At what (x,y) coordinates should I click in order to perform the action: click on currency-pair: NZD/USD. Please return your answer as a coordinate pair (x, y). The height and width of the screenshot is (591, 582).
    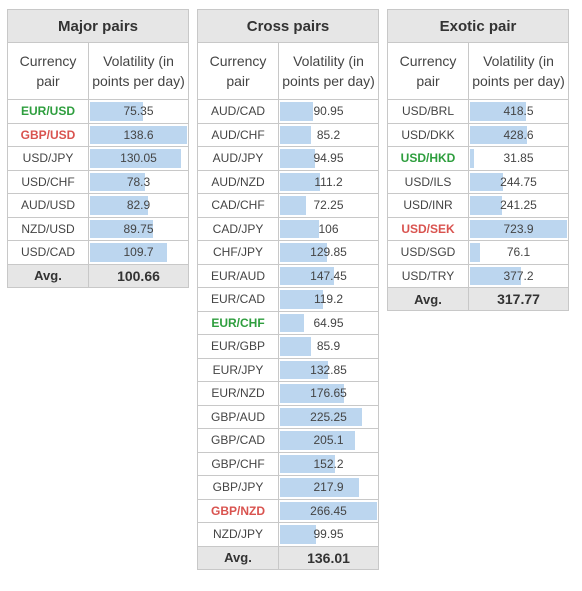
    Looking at the image, I should click on (48, 228).